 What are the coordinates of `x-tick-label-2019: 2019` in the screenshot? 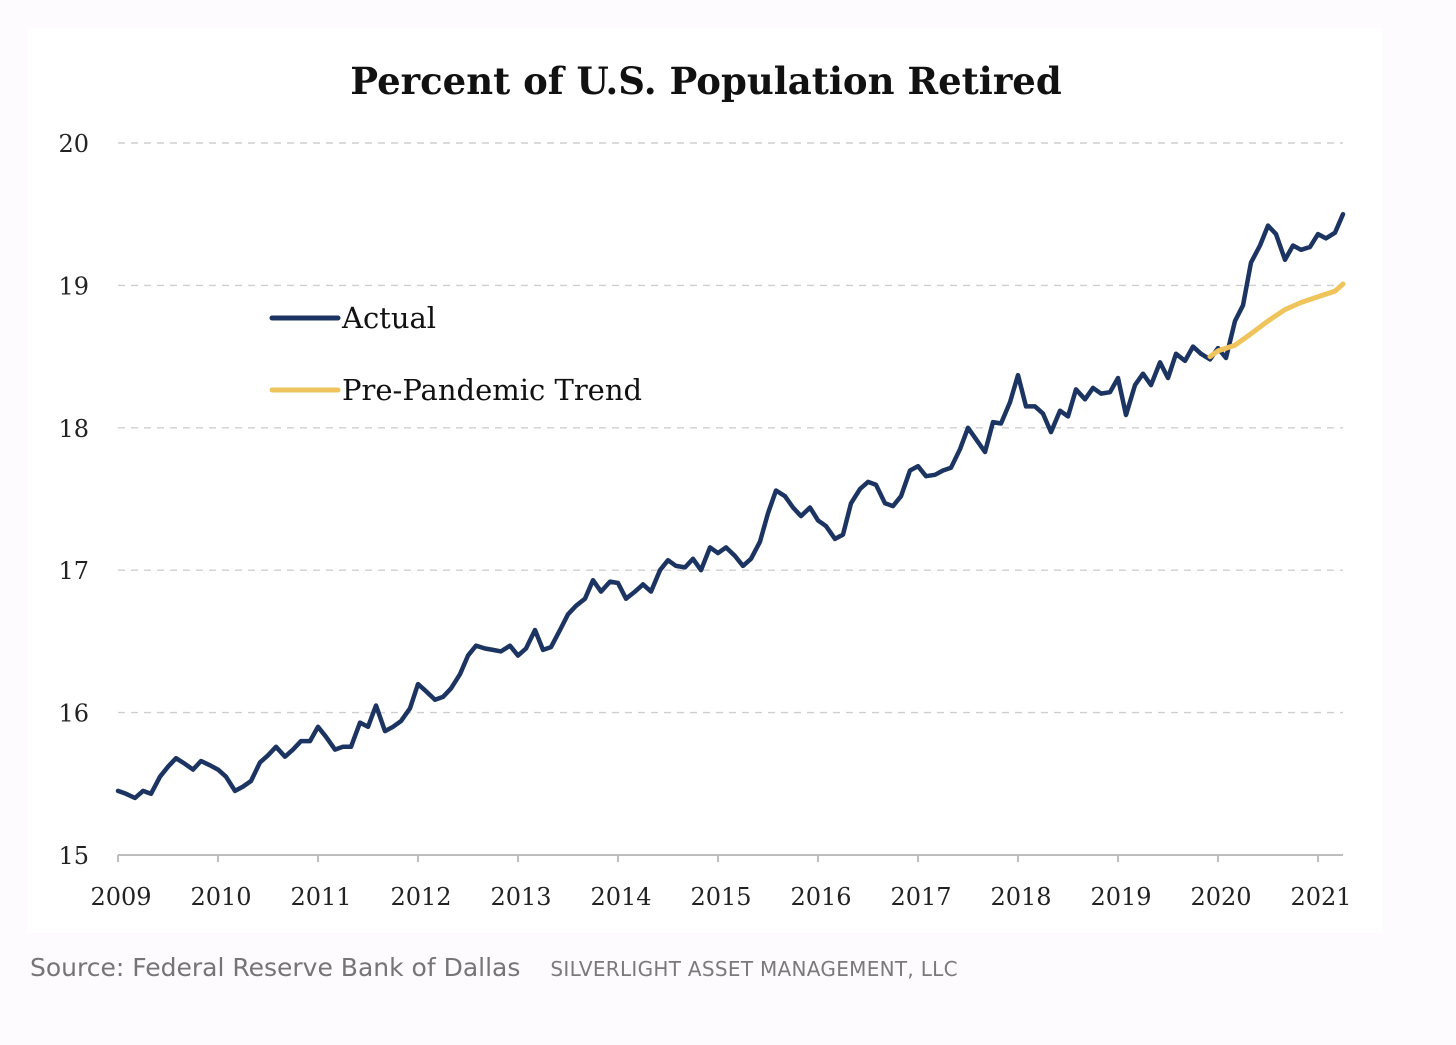 It's located at (1120, 897).